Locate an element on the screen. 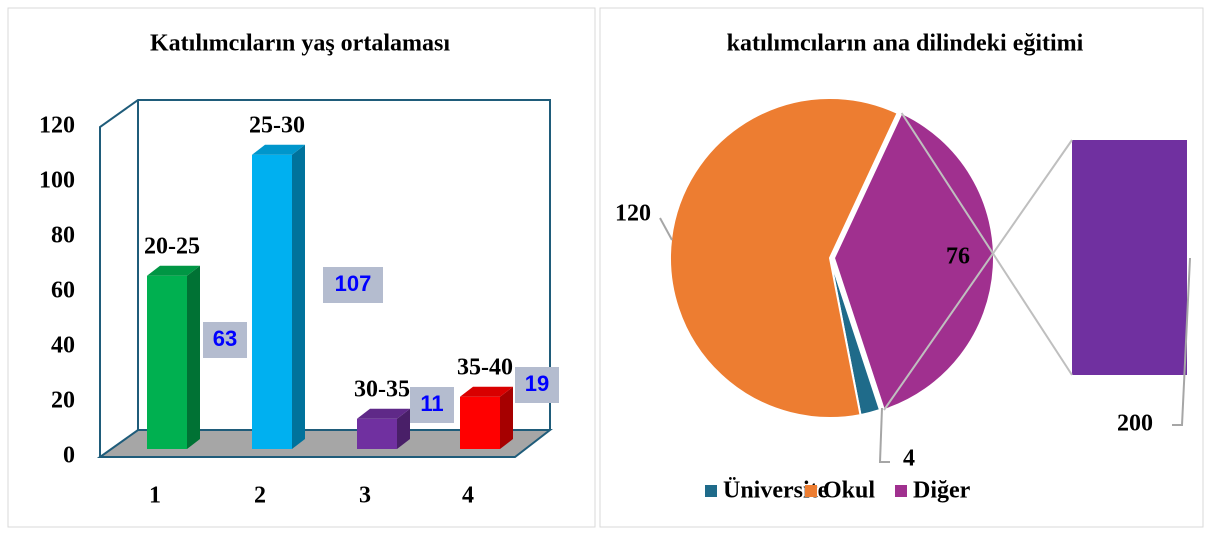 The height and width of the screenshot is (539, 1211). chart-title: Katılımcıların yaş ortalaması is located at coordinates (300, 44).